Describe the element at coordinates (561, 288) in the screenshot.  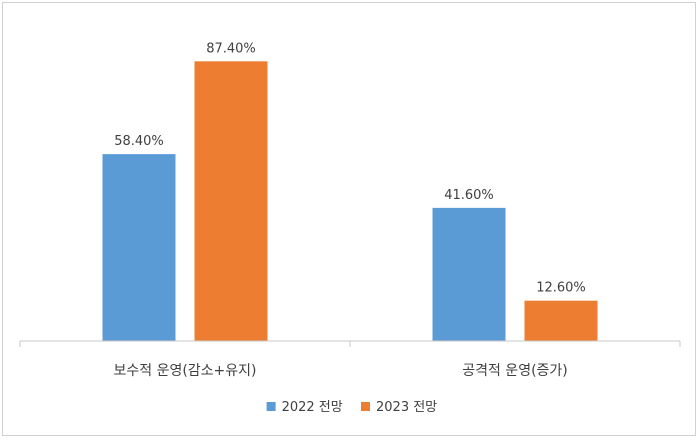
I see `data-label: 12.60%` at that location.